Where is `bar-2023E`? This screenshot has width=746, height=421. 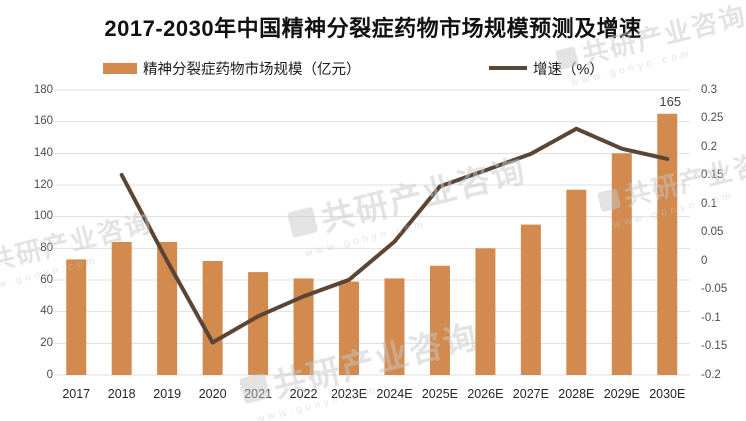
bar-2023E is located at coordinates (349, 328).